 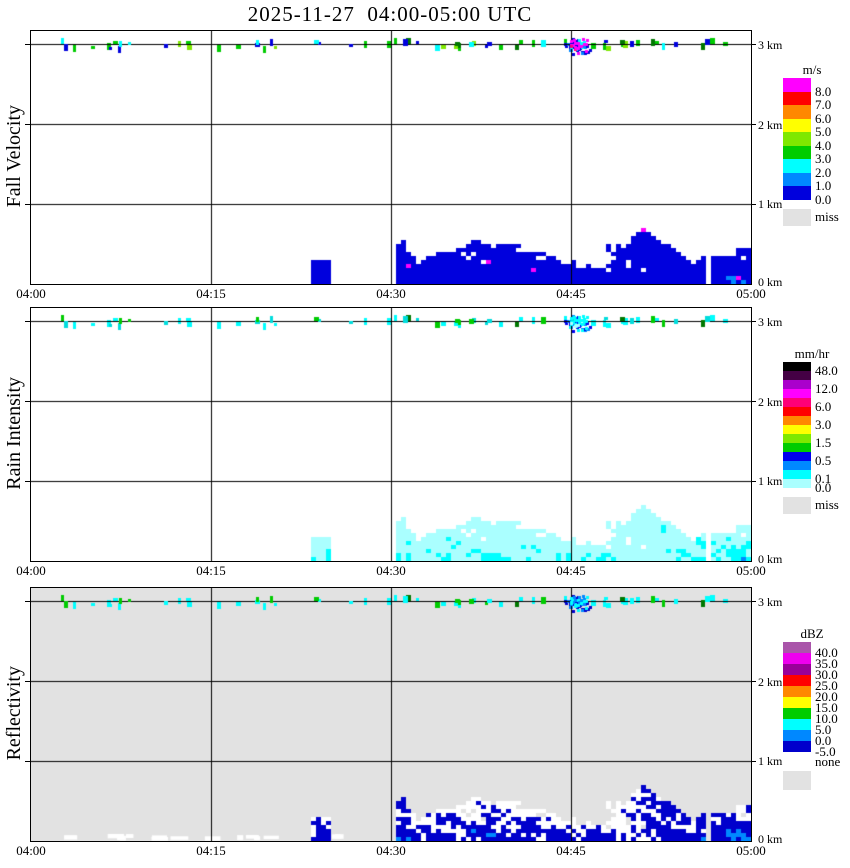 I want to click on colorbar-tick-label: 10.0, so click(x=826, y=718).